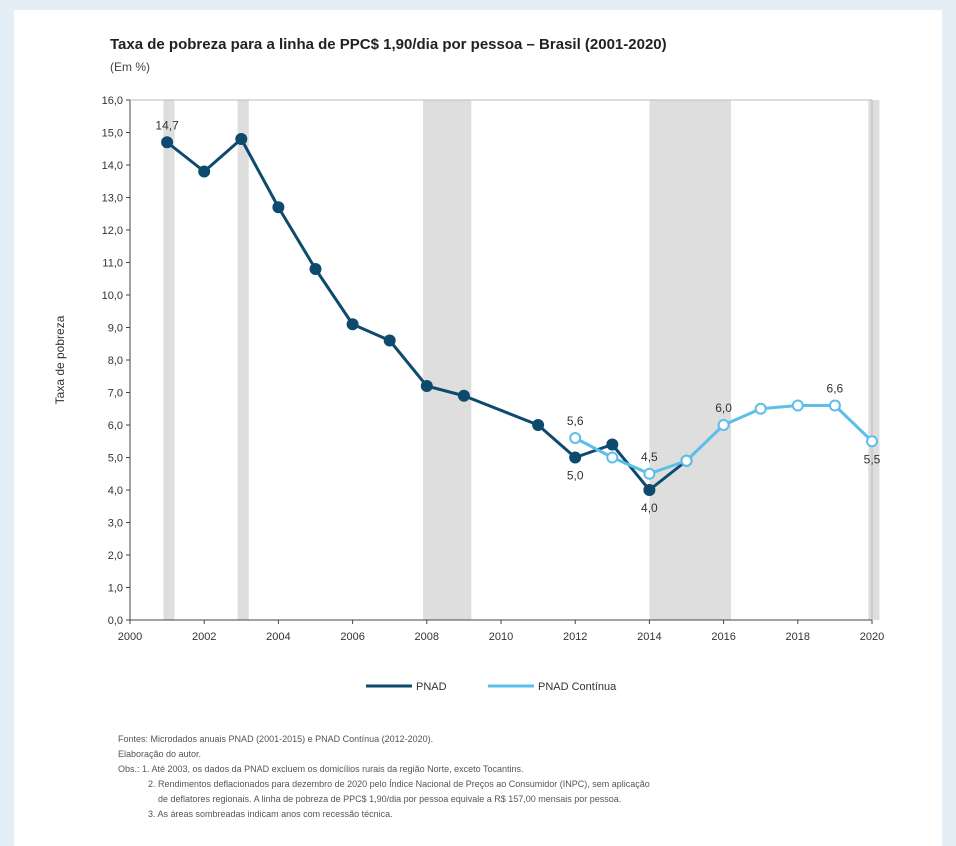 The image size is (956, 846). I want to click on x-tick-label: 2006, so click(352, 637).